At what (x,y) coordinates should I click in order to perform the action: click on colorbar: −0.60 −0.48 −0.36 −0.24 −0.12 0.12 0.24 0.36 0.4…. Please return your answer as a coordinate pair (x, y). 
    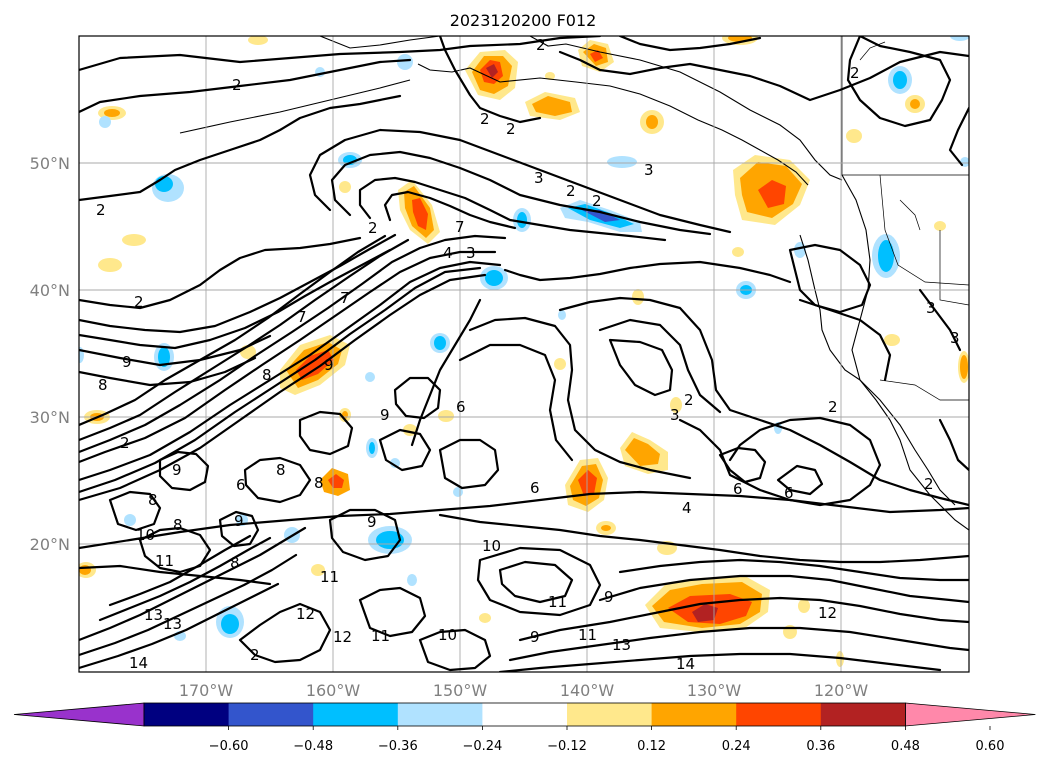
    Looking at the image, I should click on (524, 728).